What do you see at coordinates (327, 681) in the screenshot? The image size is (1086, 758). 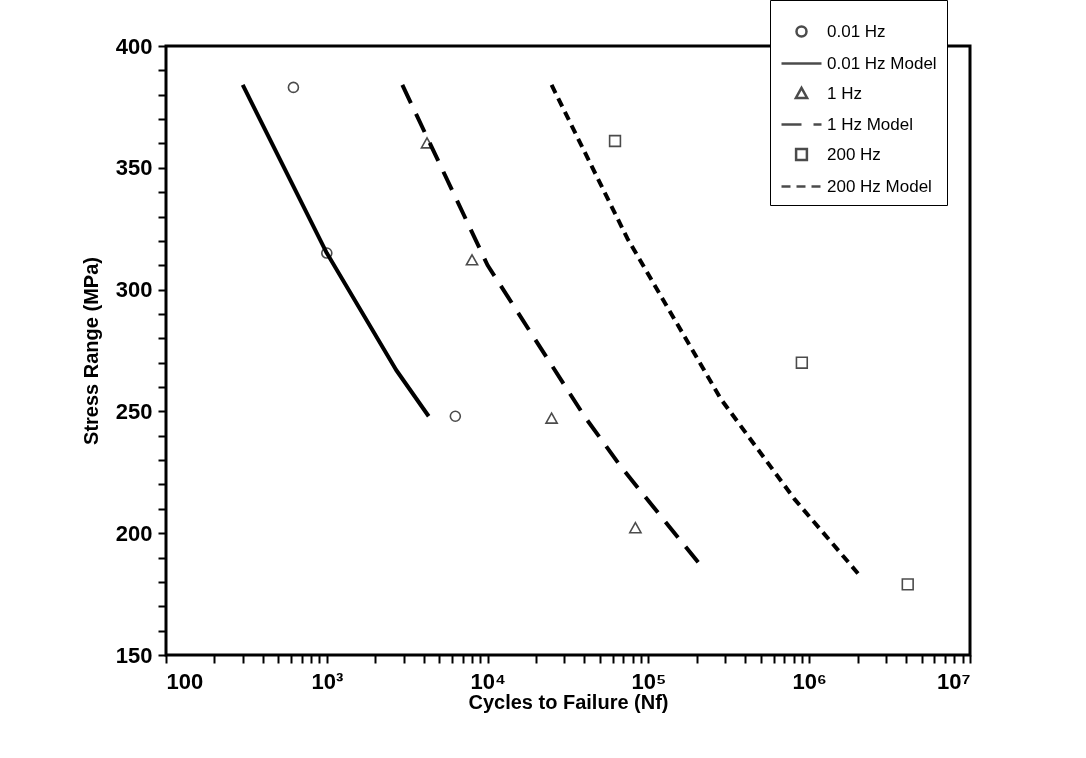 I see `x-tick-label: 10³` at bounding box center [327, 681].